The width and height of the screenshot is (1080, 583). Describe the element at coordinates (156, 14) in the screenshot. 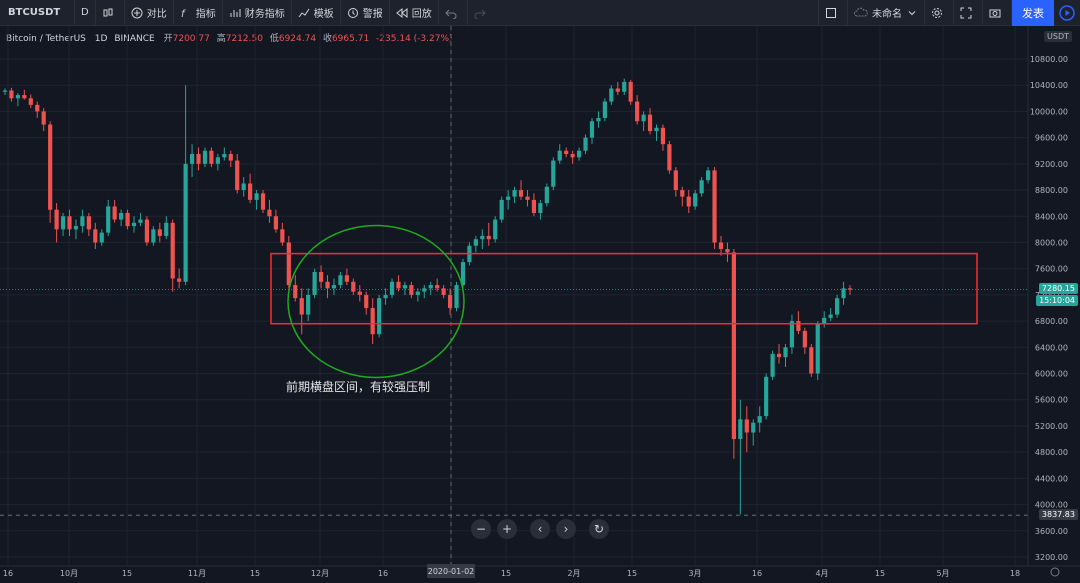

I see `compare-label: 对比` at that location.